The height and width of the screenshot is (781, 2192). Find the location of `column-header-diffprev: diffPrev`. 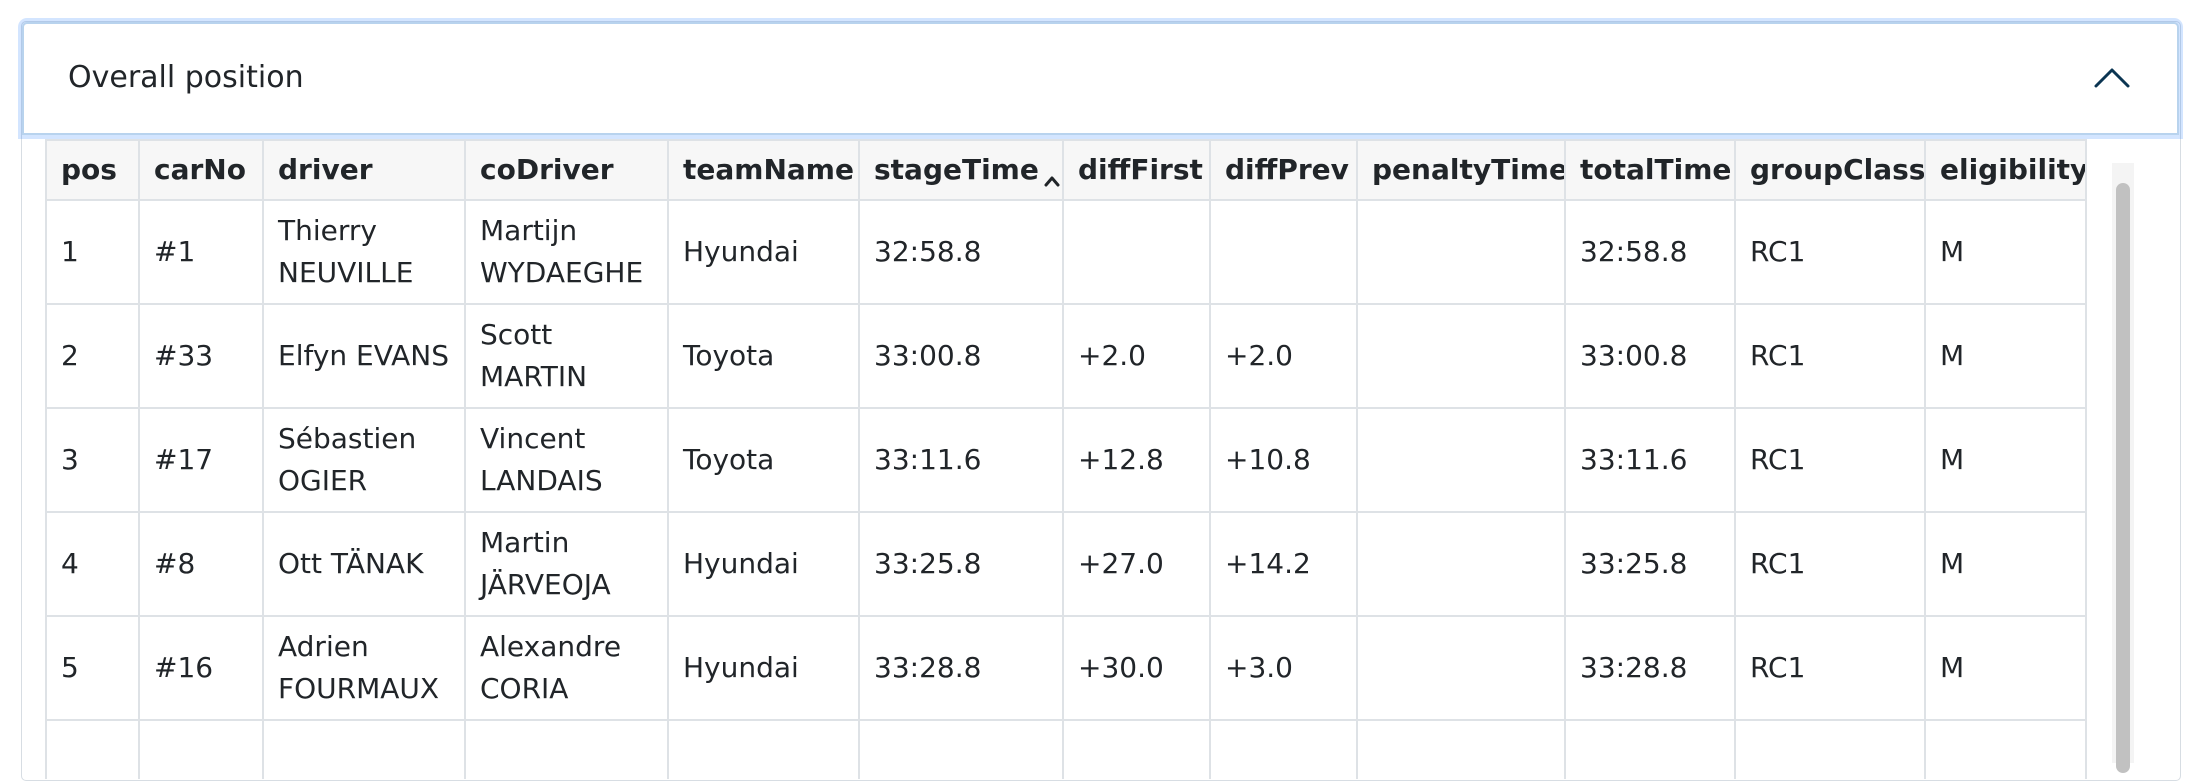

column-header-diffprev: diffPrev is located at coordinates (1283, 170).